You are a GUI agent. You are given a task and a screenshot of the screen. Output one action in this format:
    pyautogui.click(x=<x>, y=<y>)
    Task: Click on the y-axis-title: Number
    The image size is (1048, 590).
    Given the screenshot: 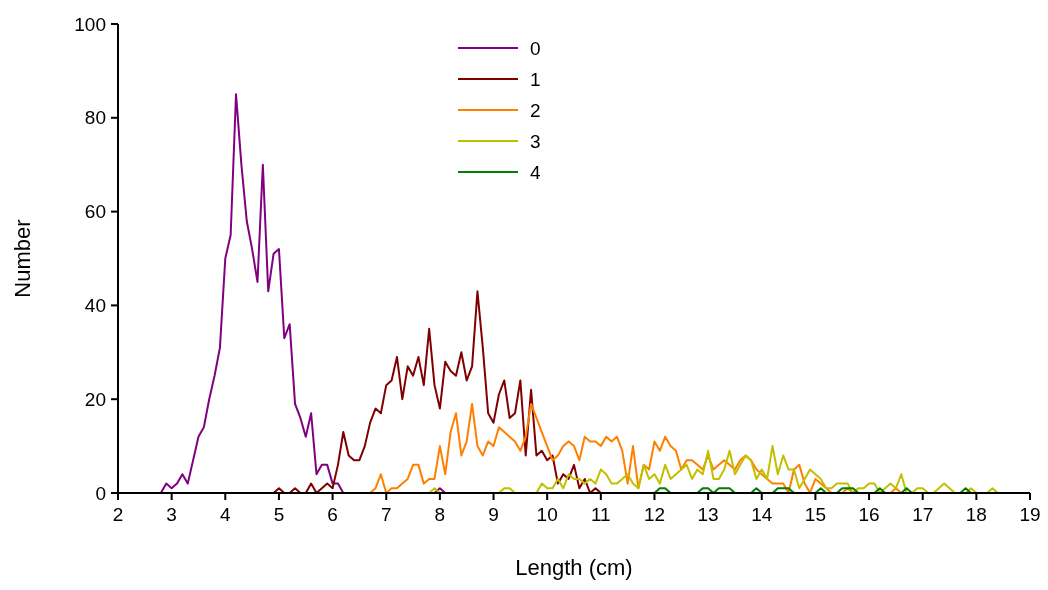 What is the action you would take?
    pyautogui.click(x=22, y=258)
    